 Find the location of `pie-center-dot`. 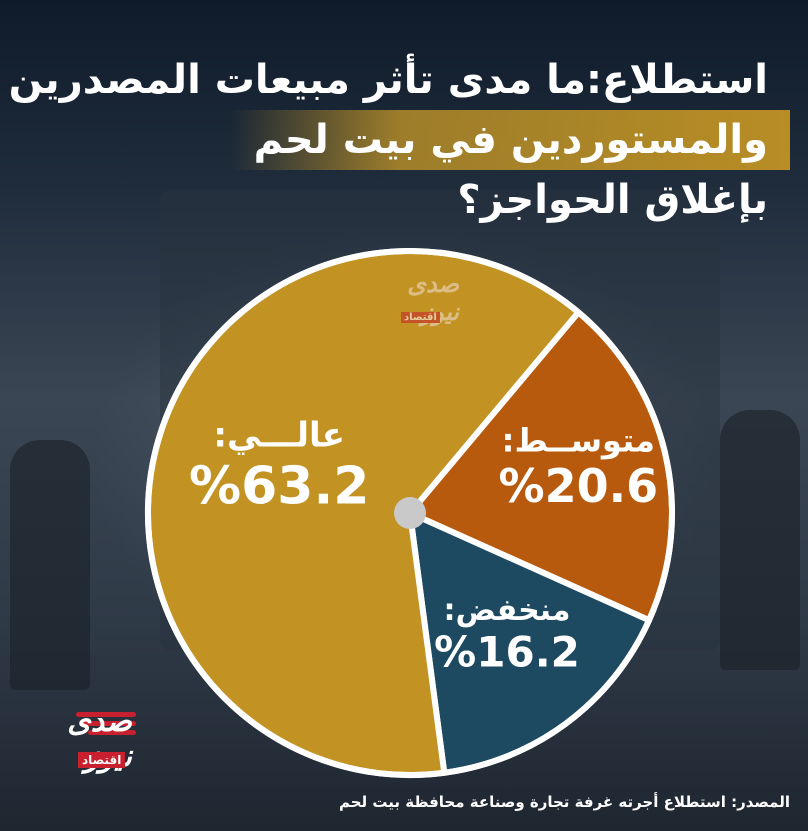

pie-center-dot is located at coordinates (410, 513).